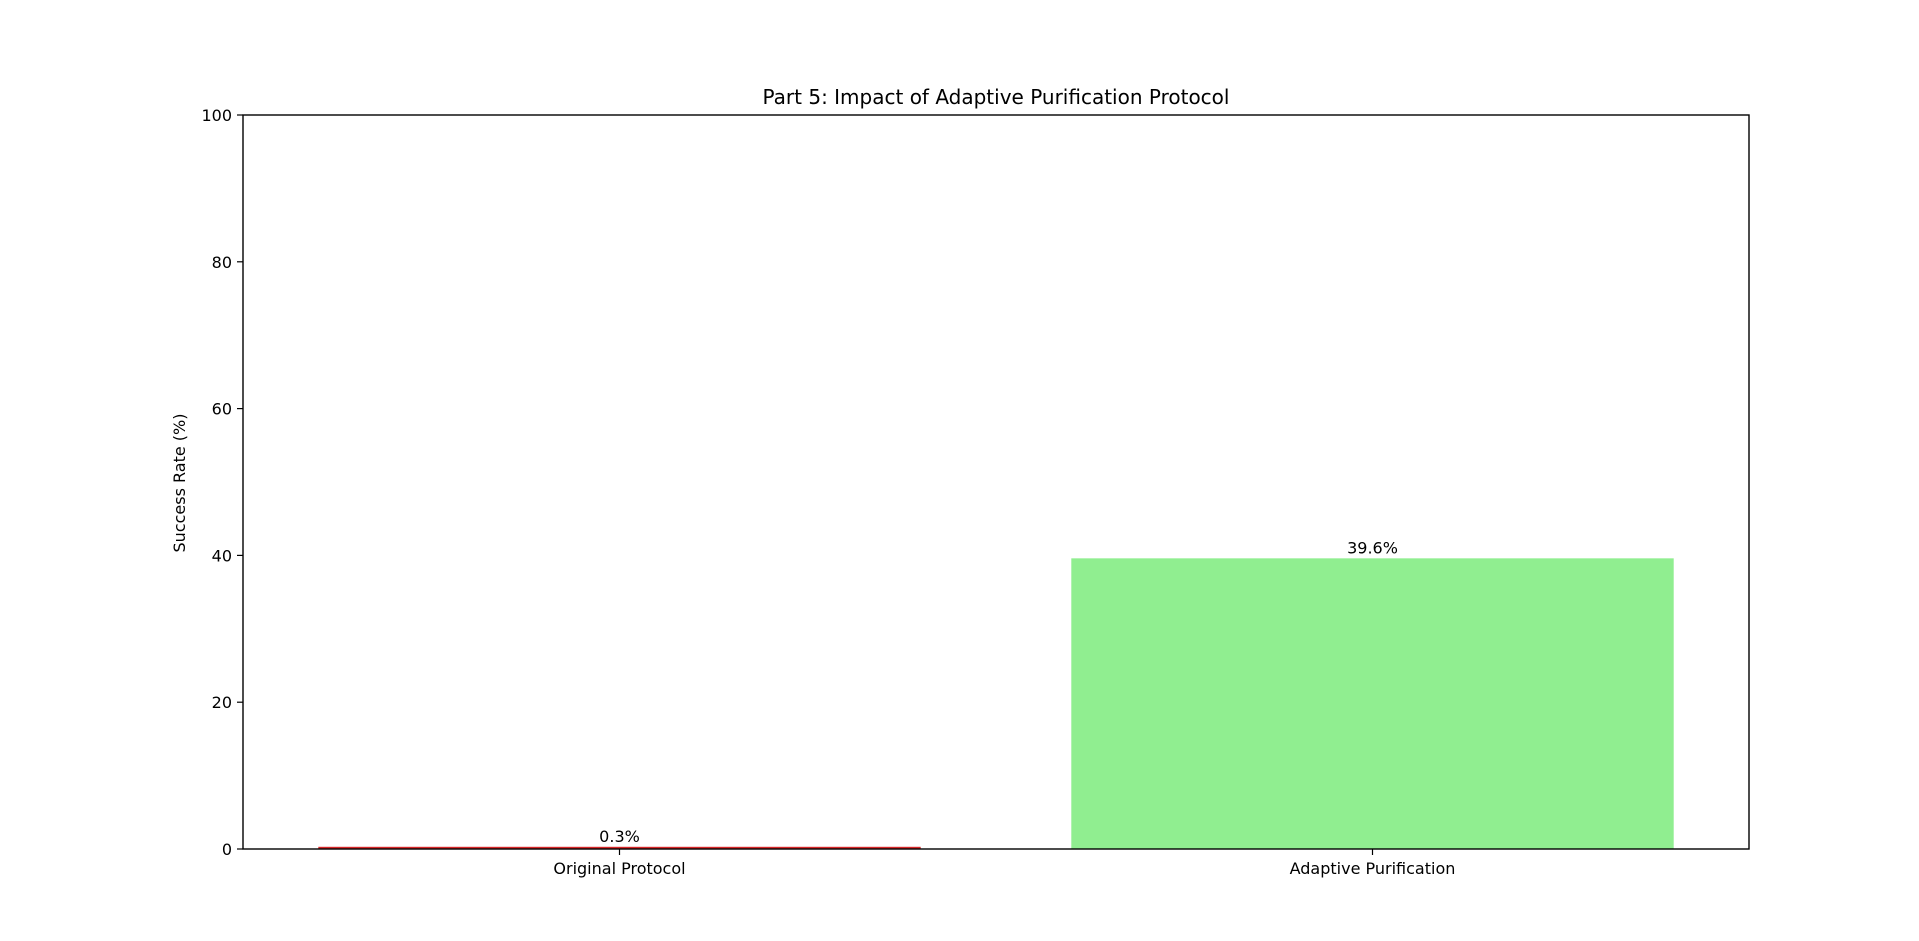 Image resolution: width=1919 pixels, height=941 pixels. I want to click on y-tick-label: 20, so click(222, 702).